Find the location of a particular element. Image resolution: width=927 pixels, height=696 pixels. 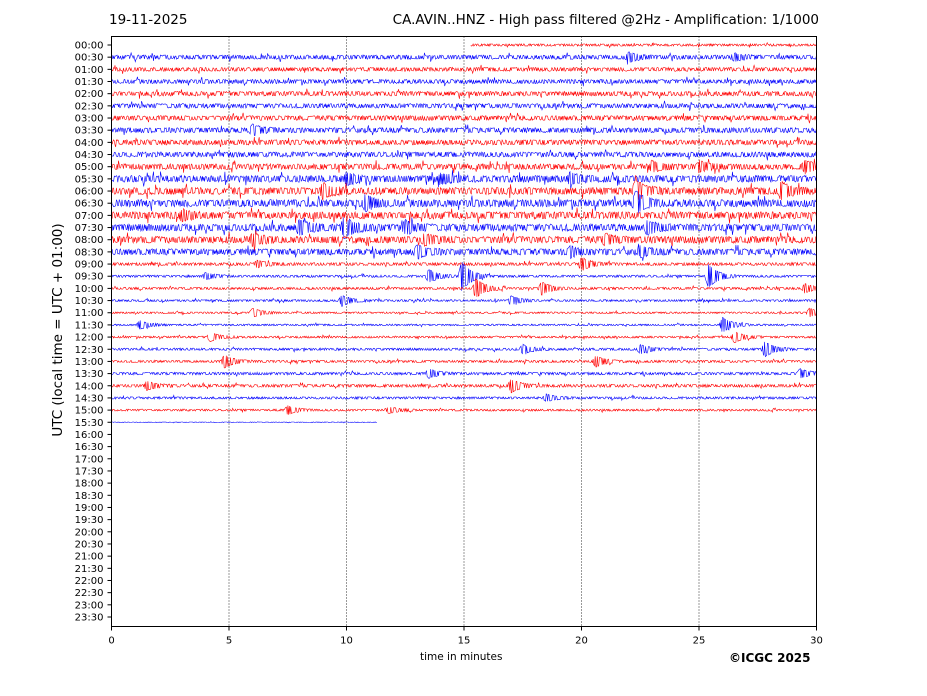

y-tick-label: 07:30 is located at coordinates (89, 228).